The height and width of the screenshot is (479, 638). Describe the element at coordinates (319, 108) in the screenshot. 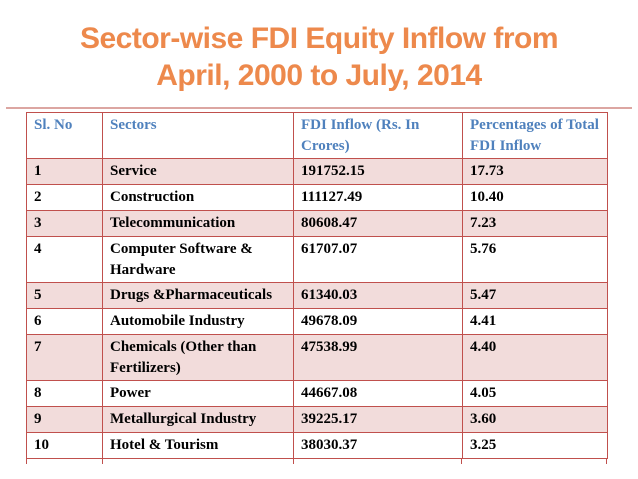

I see `title-underline-rule` at that location.